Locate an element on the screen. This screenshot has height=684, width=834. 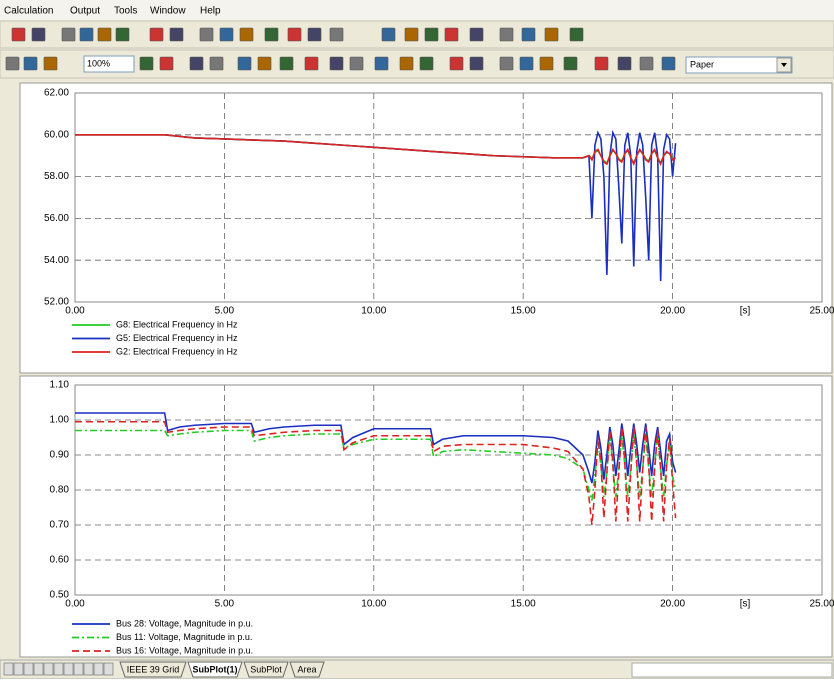
data-line is located at coordinates (376, 448).